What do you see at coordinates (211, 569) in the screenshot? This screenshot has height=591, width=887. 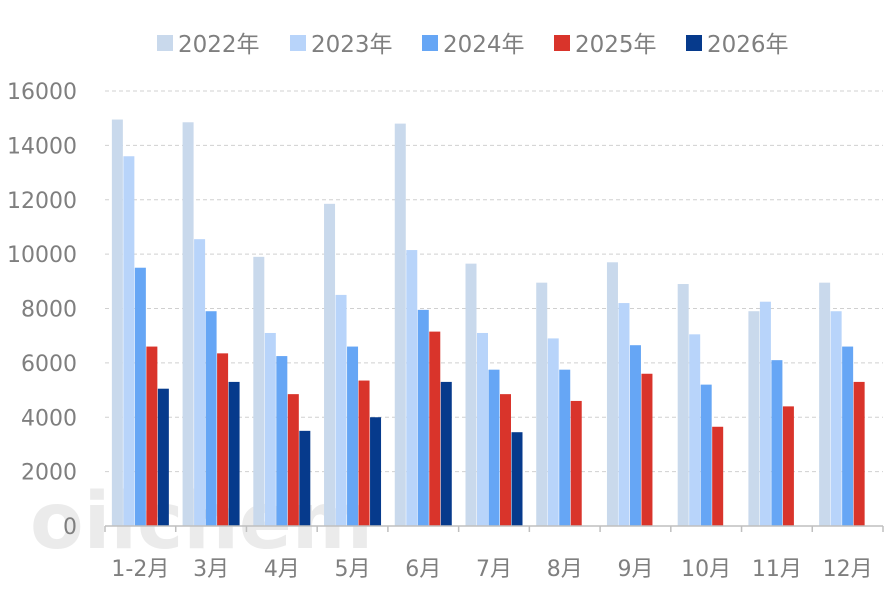 I see `x-tick-label: 3月` at bounding box center [211, 569].